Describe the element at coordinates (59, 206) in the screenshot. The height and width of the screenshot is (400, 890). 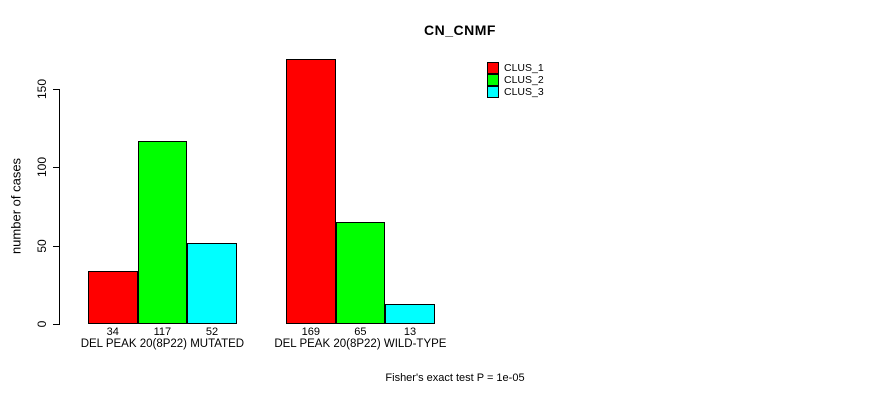
I see `y-axis-line` at that location.